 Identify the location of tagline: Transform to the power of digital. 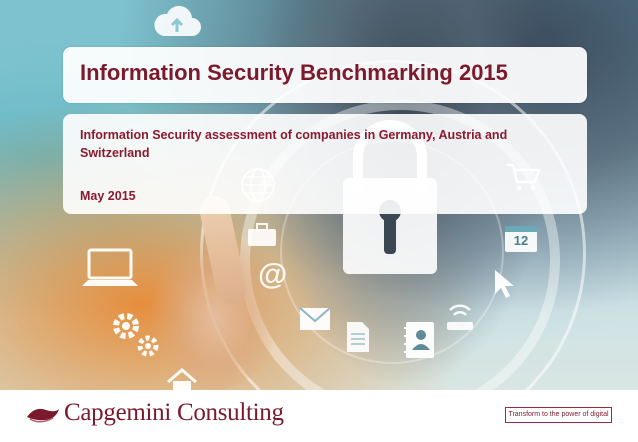
(558, 415).